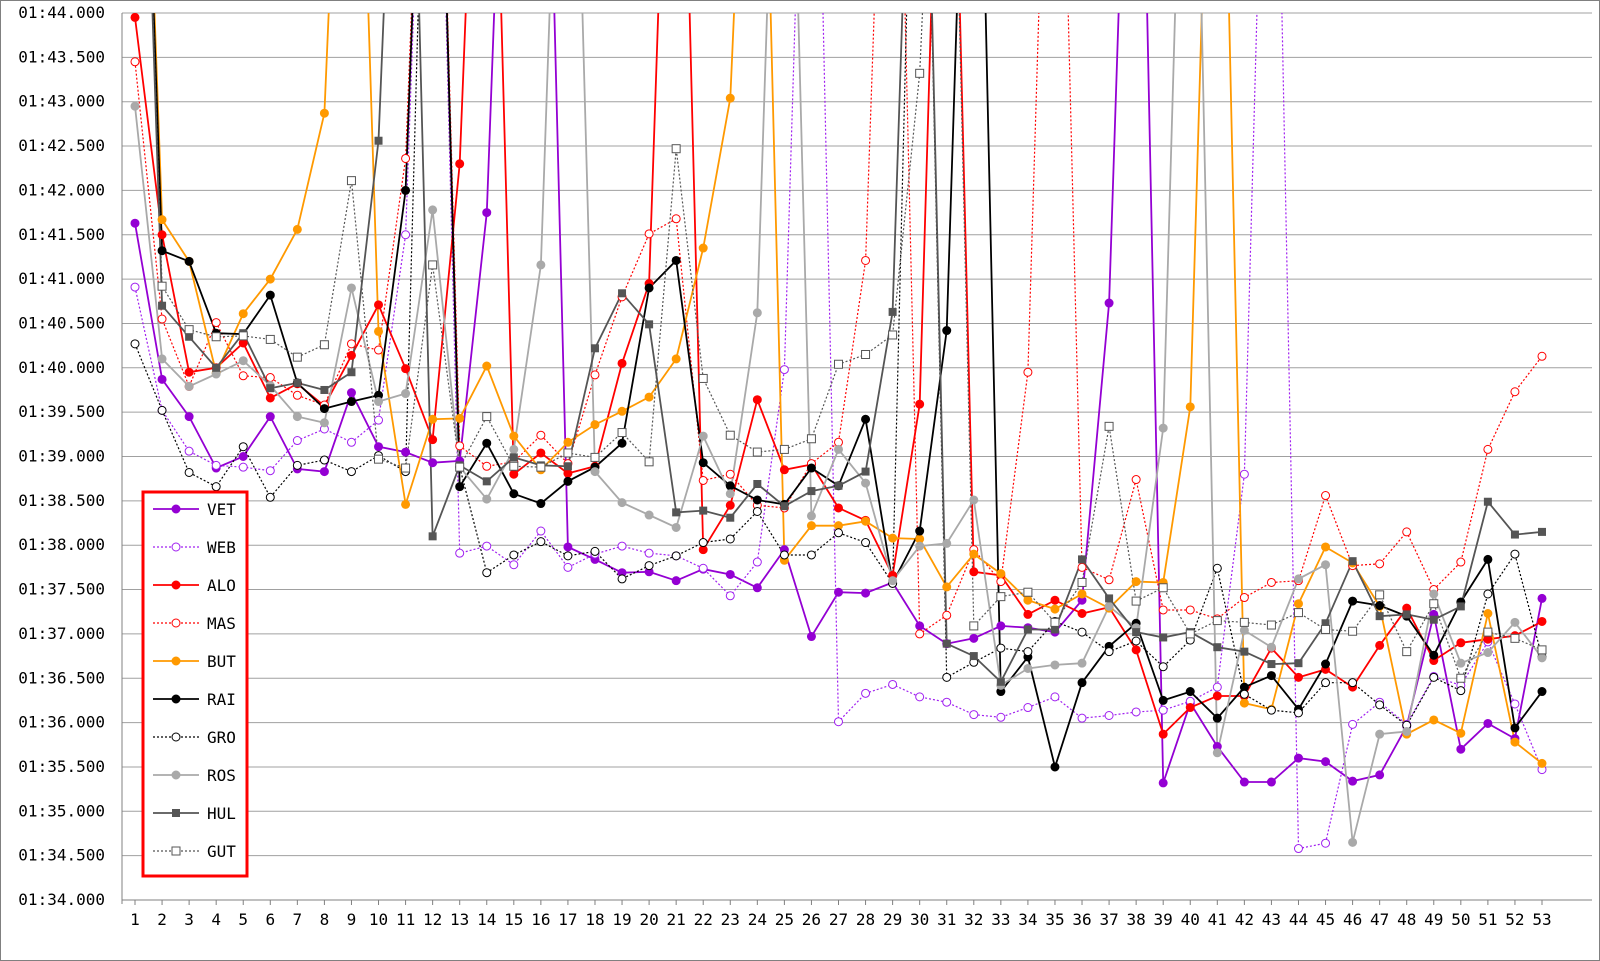 This screenshot has height=961, width=1600. Describe the element at coordinates (567, 919) in the screenshot. I see `x-tick-label: 17` at that location.